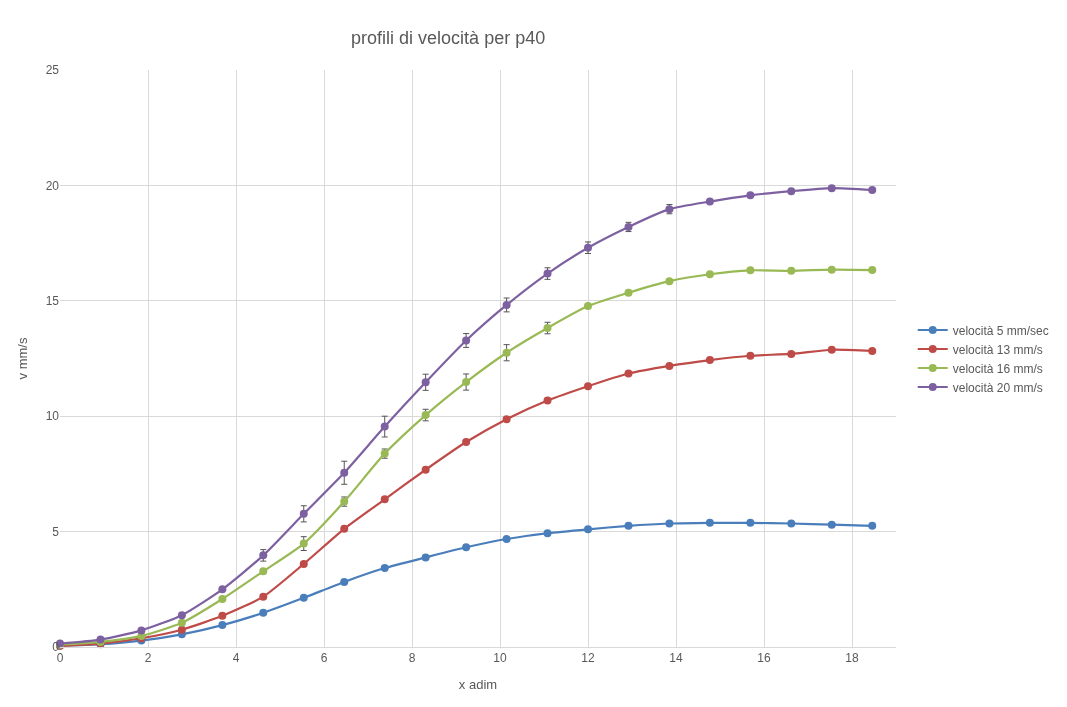 The height and width of the screenshot is (707, 1067). I want to click on y-tick-label: 20, so click(52, 185).